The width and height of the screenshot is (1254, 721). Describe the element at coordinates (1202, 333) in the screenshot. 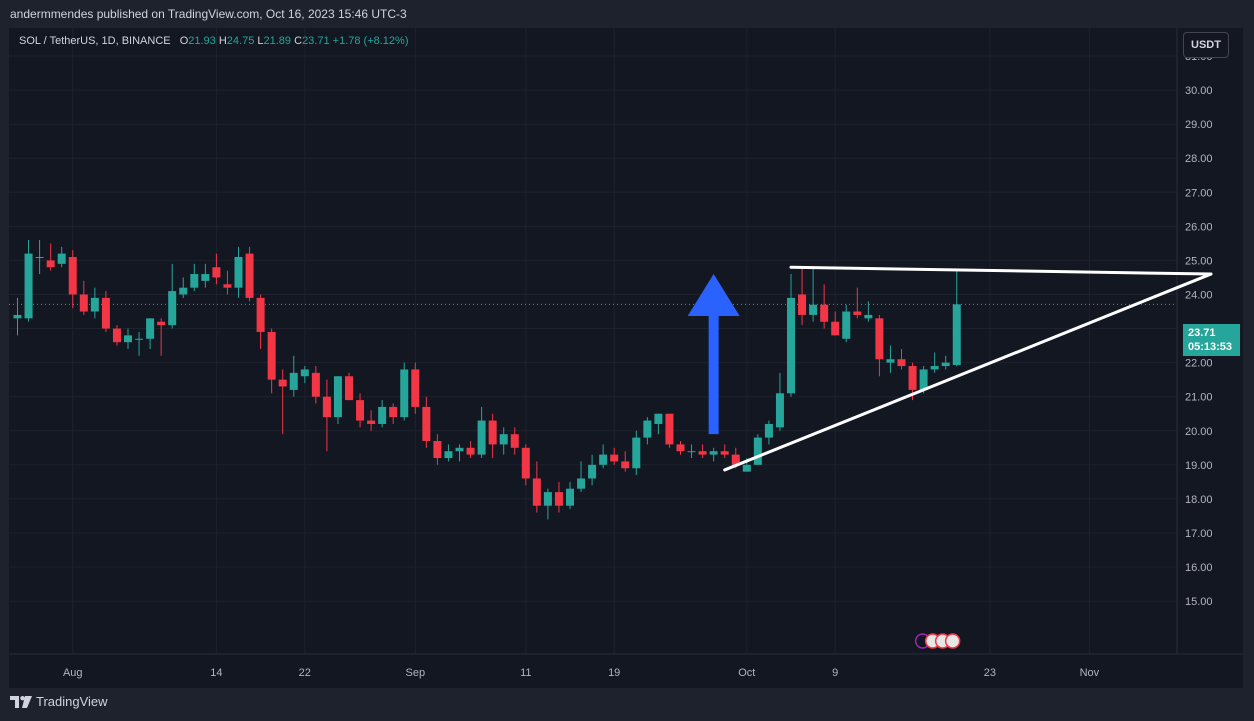

I see `last-price-value: 23.71` at that location.